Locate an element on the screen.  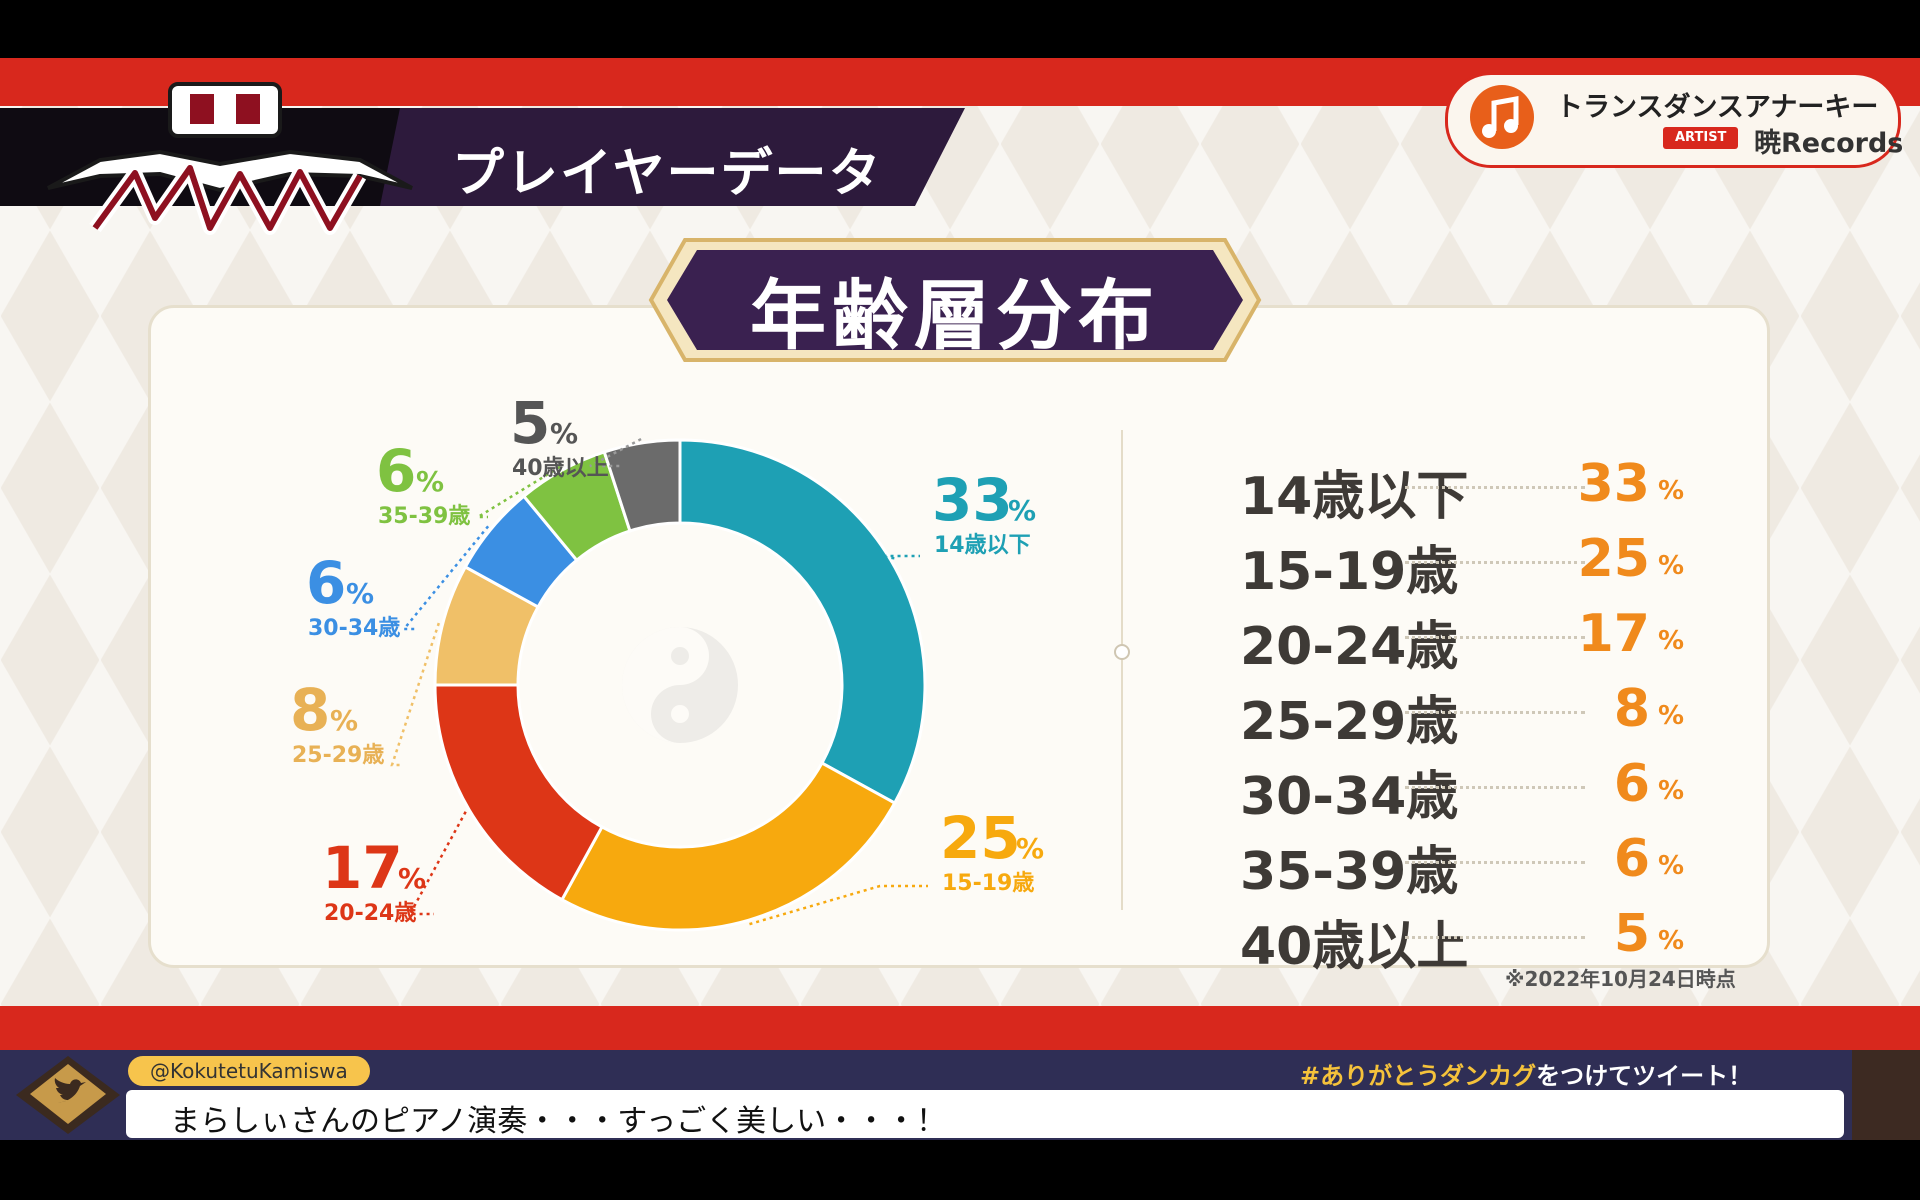
legend-row: 14歳以下 33% is located at coordinates (1462, 488).